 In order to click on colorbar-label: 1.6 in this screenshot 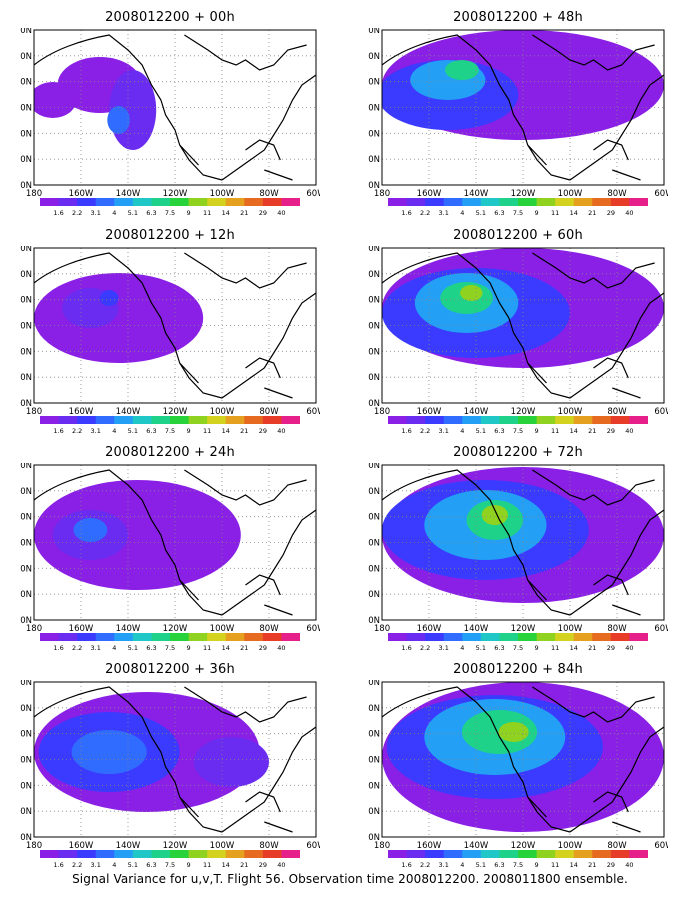, I will do `click(58, 865)`.